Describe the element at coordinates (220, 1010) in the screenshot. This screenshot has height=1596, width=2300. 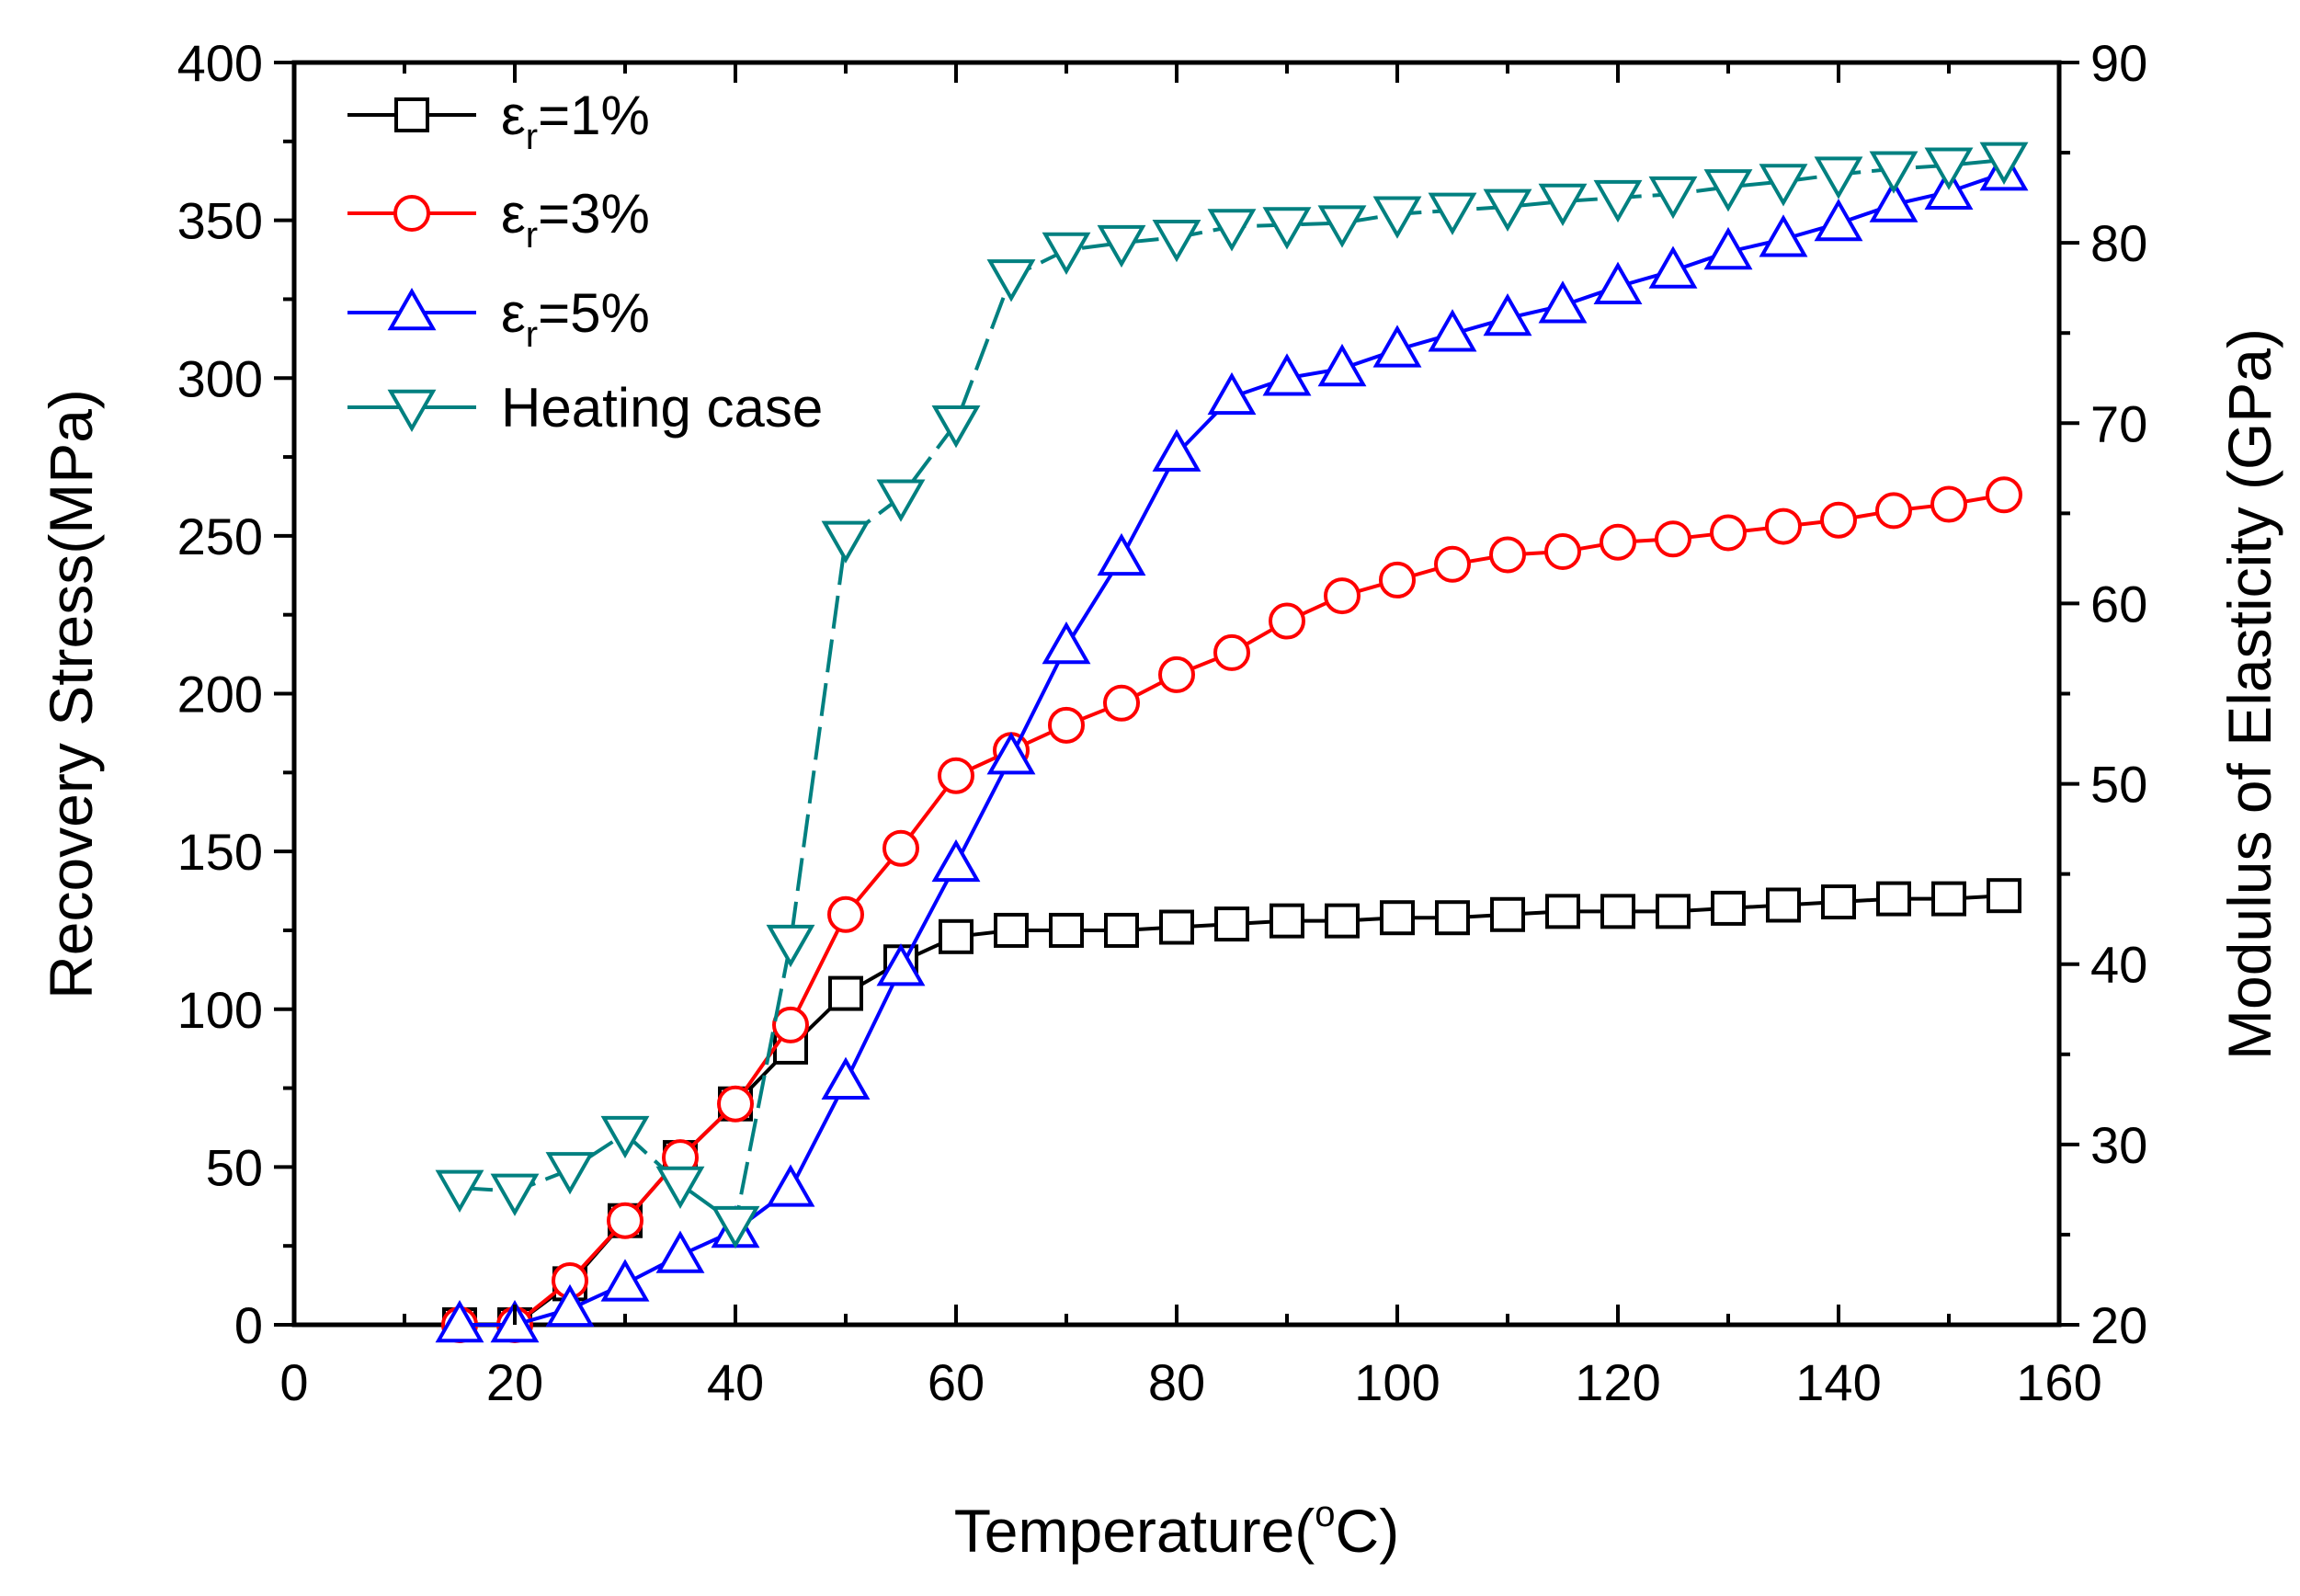
I see `y-tick-label: 100` at that location.